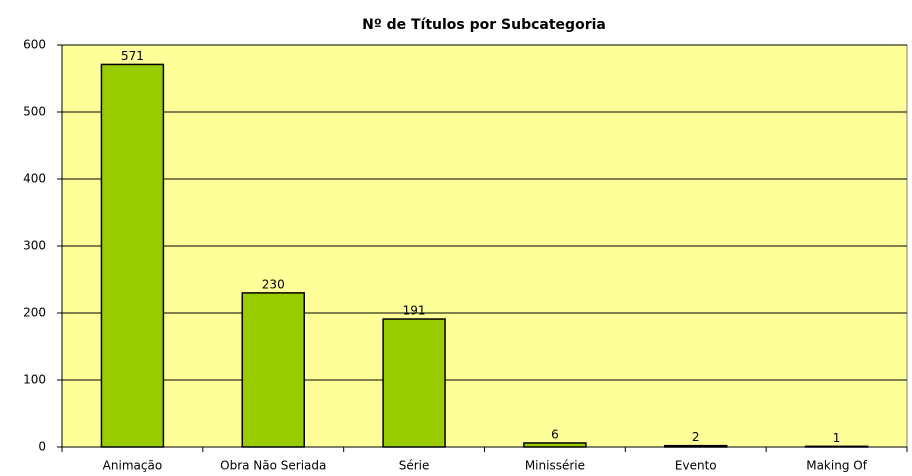  Describe the element at coordinates (34, 313) in the screenshot. I see `y-tick-label: 200` at that location.